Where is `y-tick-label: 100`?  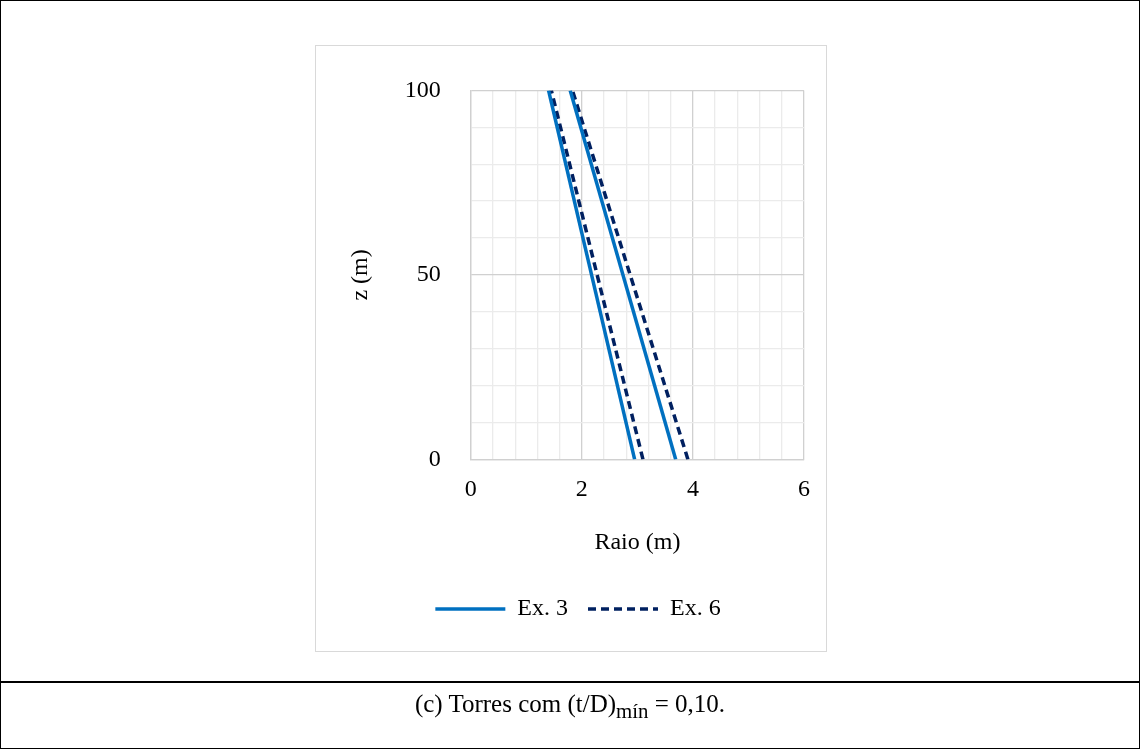 y-tick-label: 100 is located at coordinates (422, 88).